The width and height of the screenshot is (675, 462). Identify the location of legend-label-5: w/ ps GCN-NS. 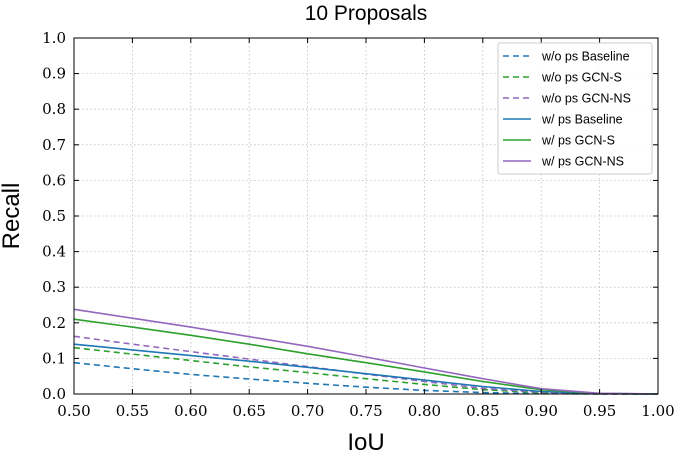
(582, 162).